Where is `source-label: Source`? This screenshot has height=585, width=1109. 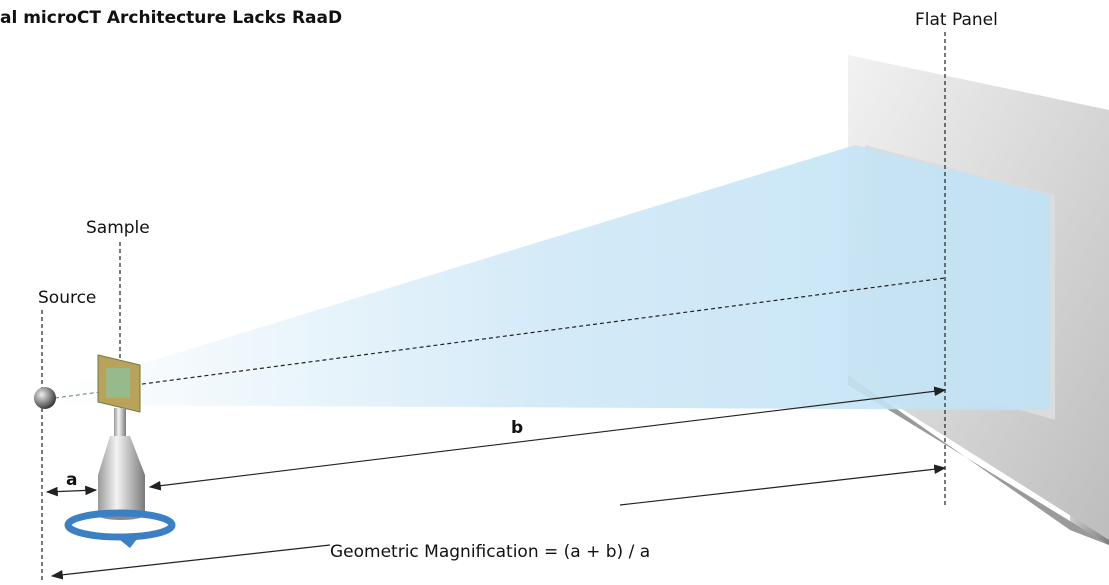 source-label: Source is located at coordinates (67, 298).